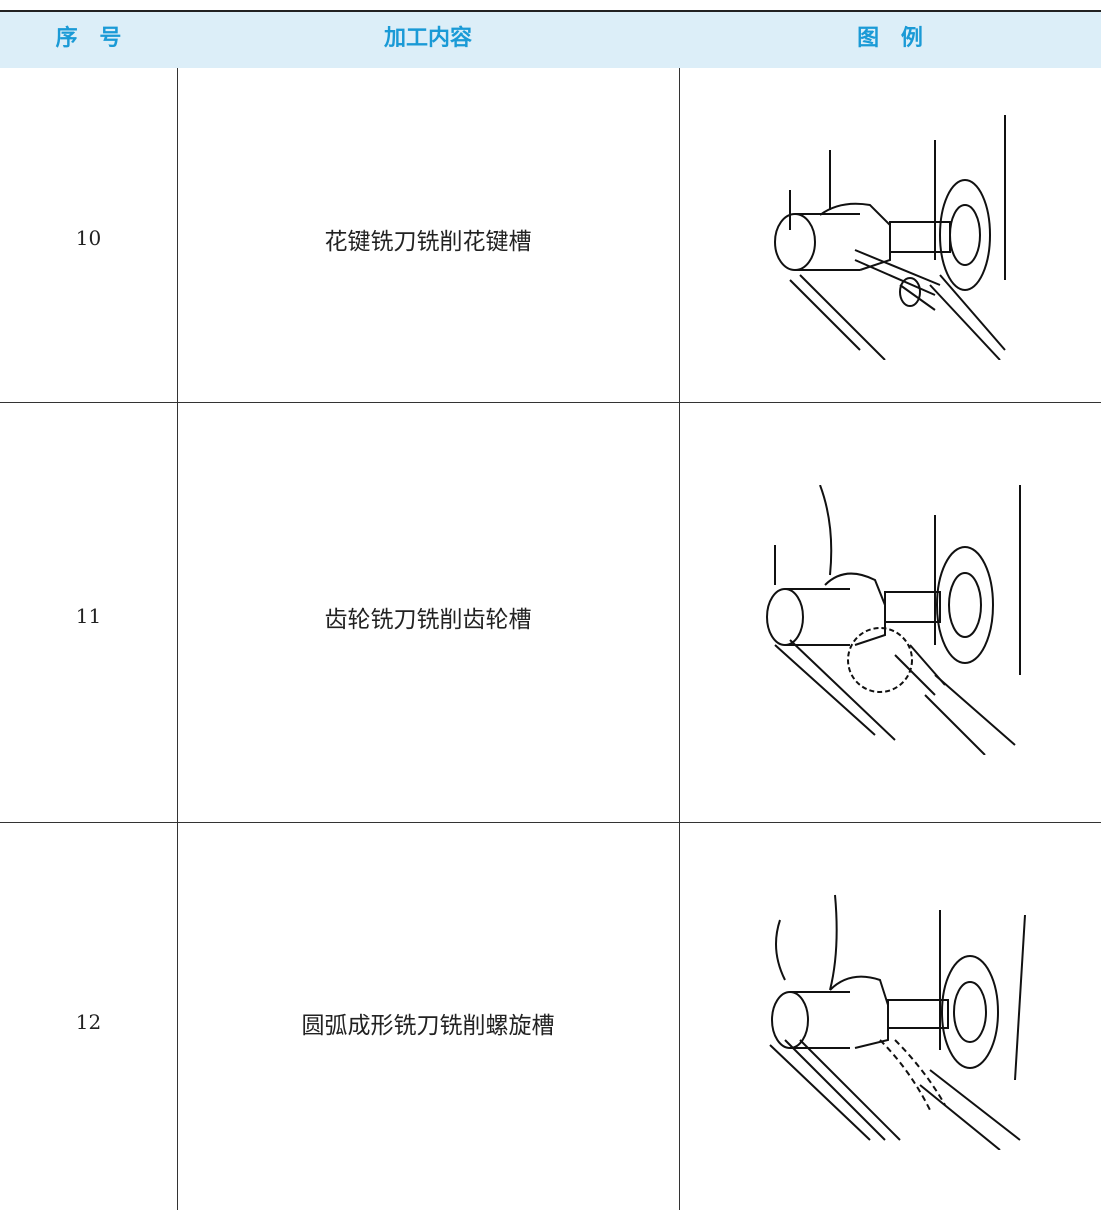 The image size is (1101, 1210). Describe the element at coordinates (428, 620) in the screenshot. I see `row-content: 齿轮铣刀铣削齿轮槽` at that location.